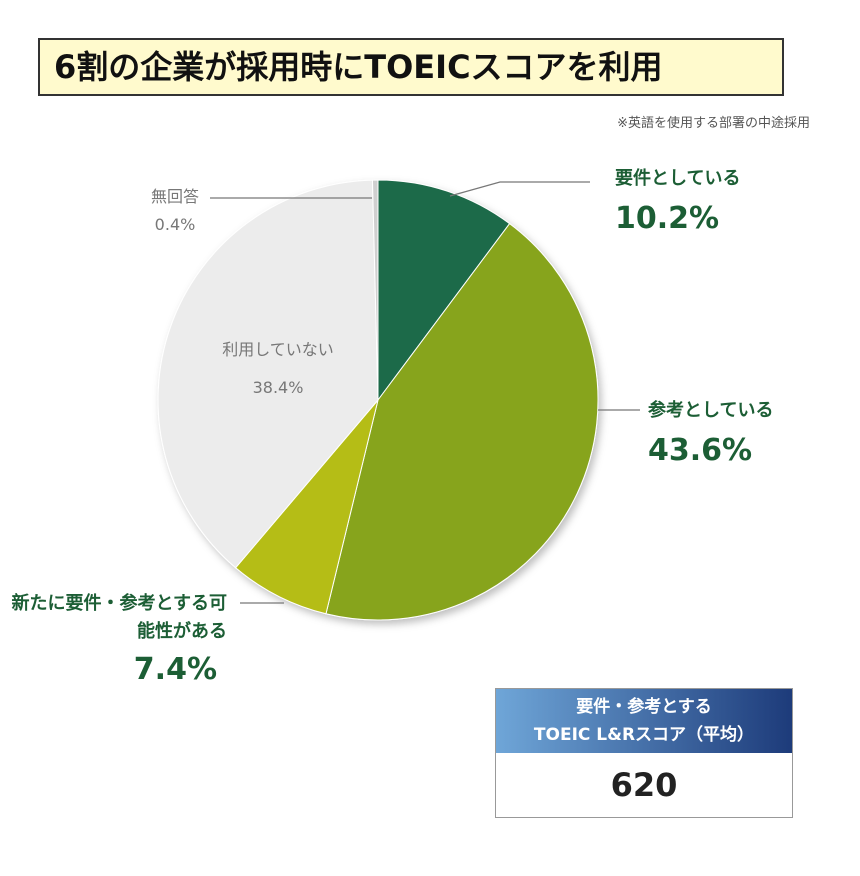 This screenshot has width=860, height=876. I want to click on category-label: 利用していない, so click(278, 349).